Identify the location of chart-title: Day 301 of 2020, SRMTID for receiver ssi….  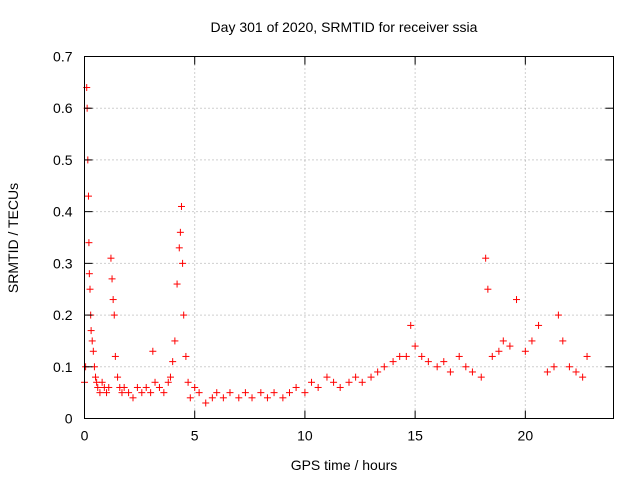
(344, 27).